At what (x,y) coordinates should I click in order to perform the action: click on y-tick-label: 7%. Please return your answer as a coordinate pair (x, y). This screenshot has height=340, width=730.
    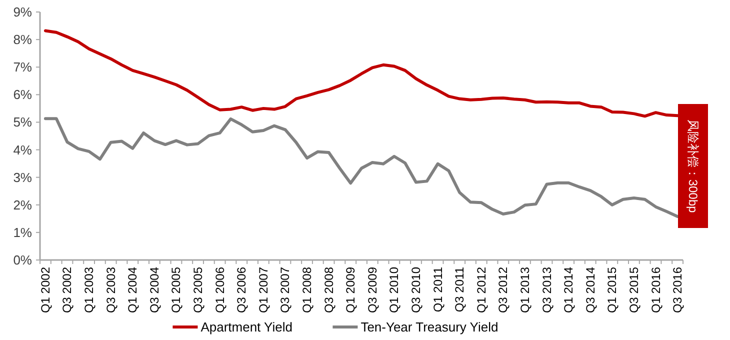
    Looking at the image, I should click on (22, 67).